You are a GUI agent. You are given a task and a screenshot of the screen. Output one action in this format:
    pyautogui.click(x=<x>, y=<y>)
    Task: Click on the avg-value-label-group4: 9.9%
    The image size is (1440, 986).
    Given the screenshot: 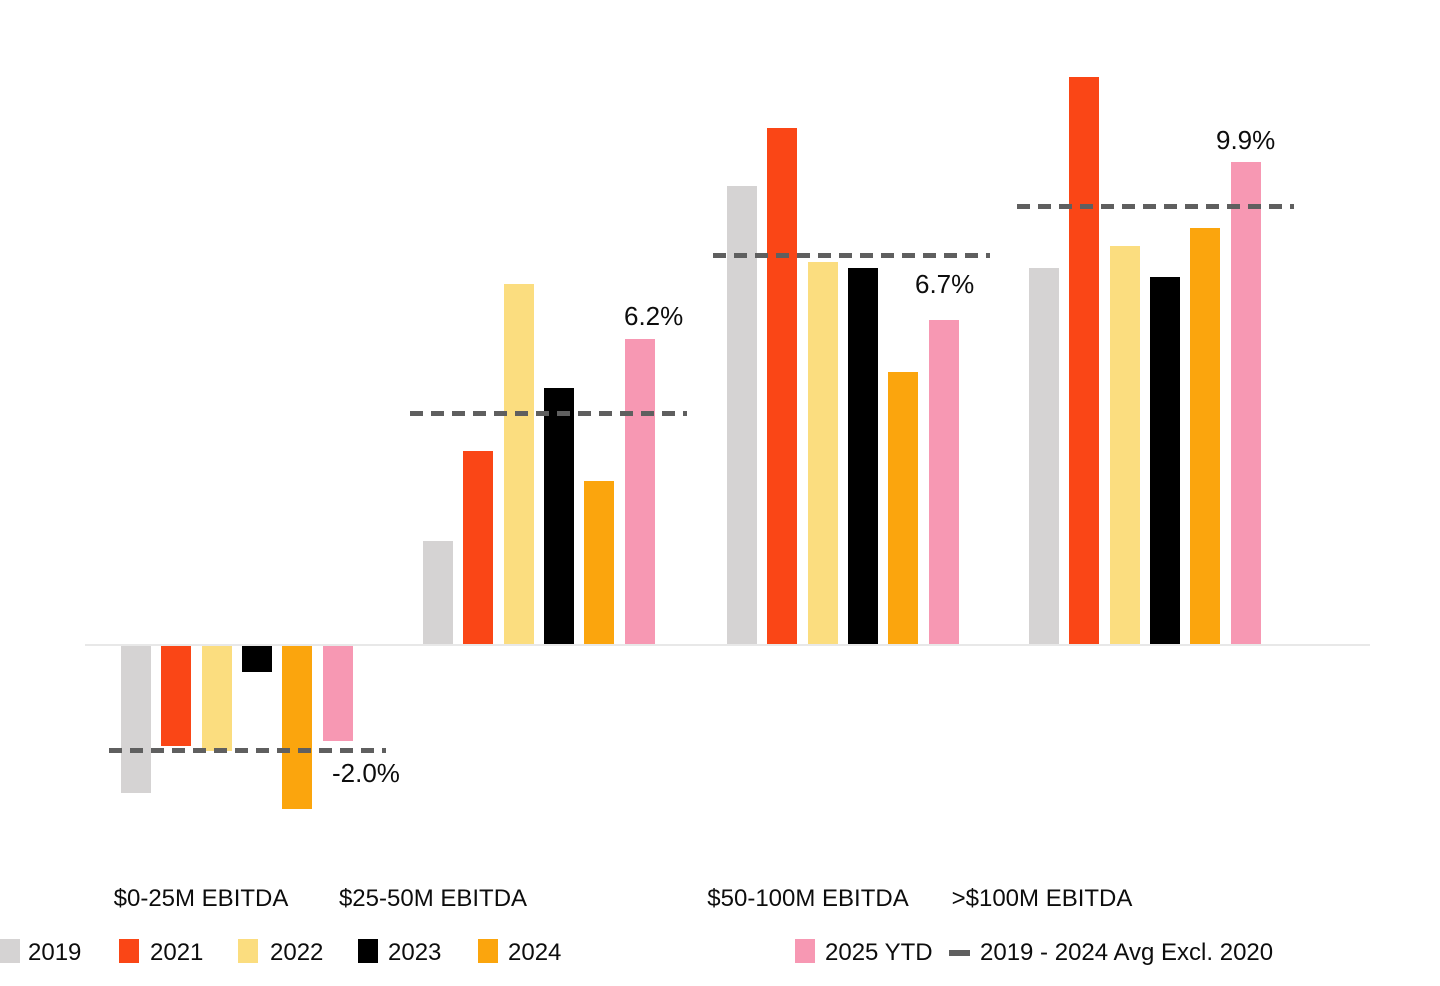 What is the action you would take?
    pyautogui.click(x=1246, y=140)
    